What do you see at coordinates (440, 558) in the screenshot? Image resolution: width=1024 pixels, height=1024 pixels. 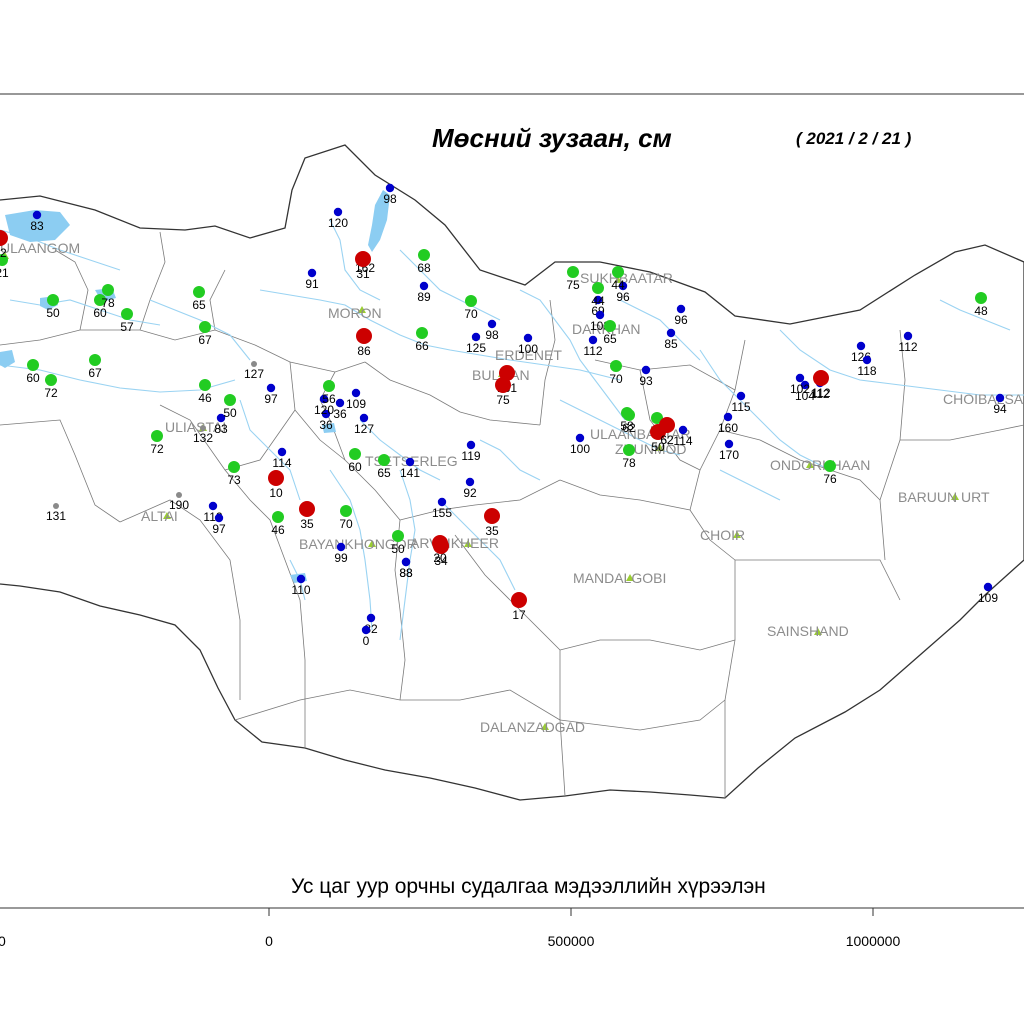 I see `station-value-label: 20` at bounding box center [440, 558].